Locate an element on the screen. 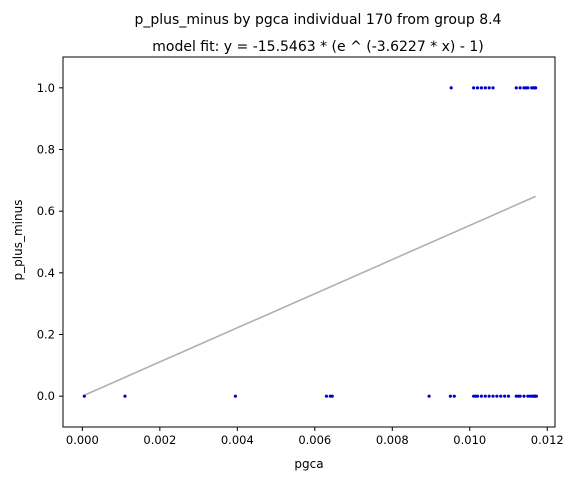  x-tick-label: 0.004 is located at coordinates (237, 440).